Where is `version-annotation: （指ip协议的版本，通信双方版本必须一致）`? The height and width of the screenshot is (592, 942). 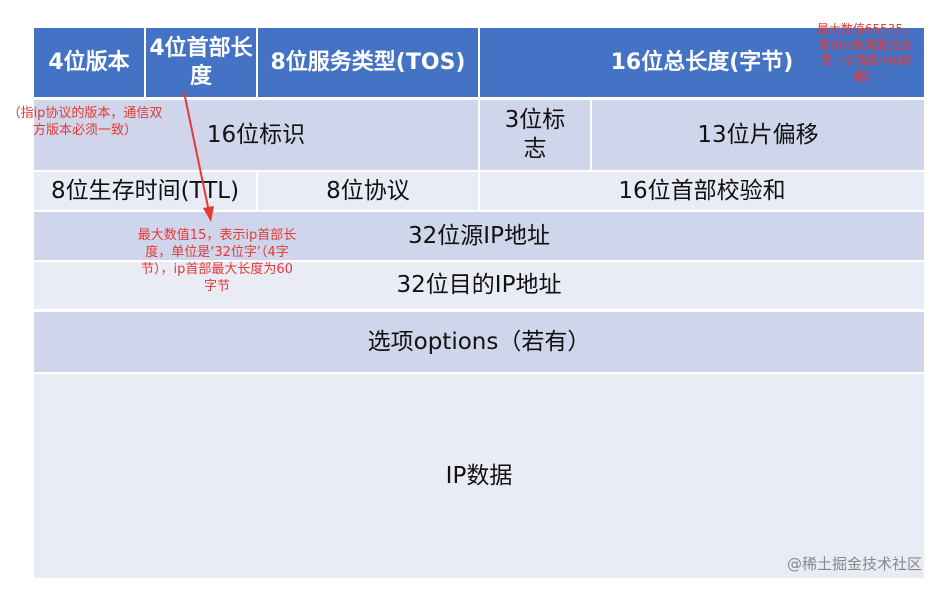 version-annotation: （指ip协议的版本，通信双方版本必须一致） is located at coordinates (85, 122).